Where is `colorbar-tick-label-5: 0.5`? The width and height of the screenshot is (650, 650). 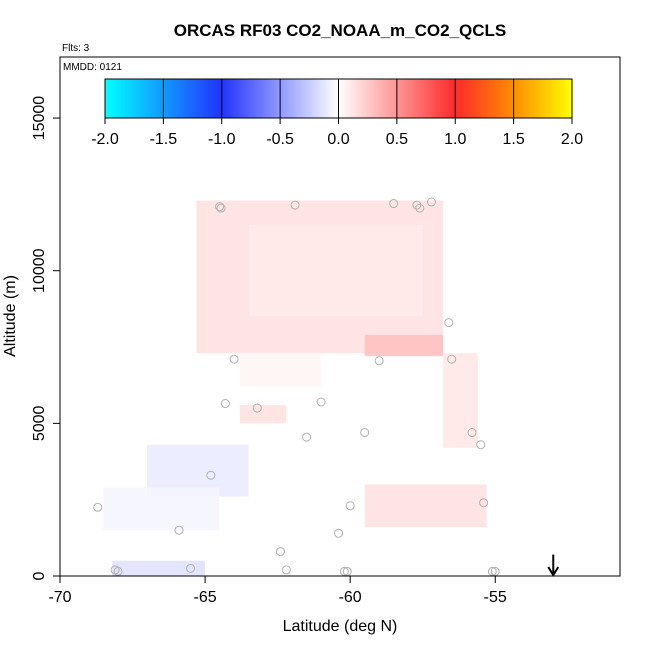
colorbar-tick-label-5: 0.5 is located at coordinates (397, 139).